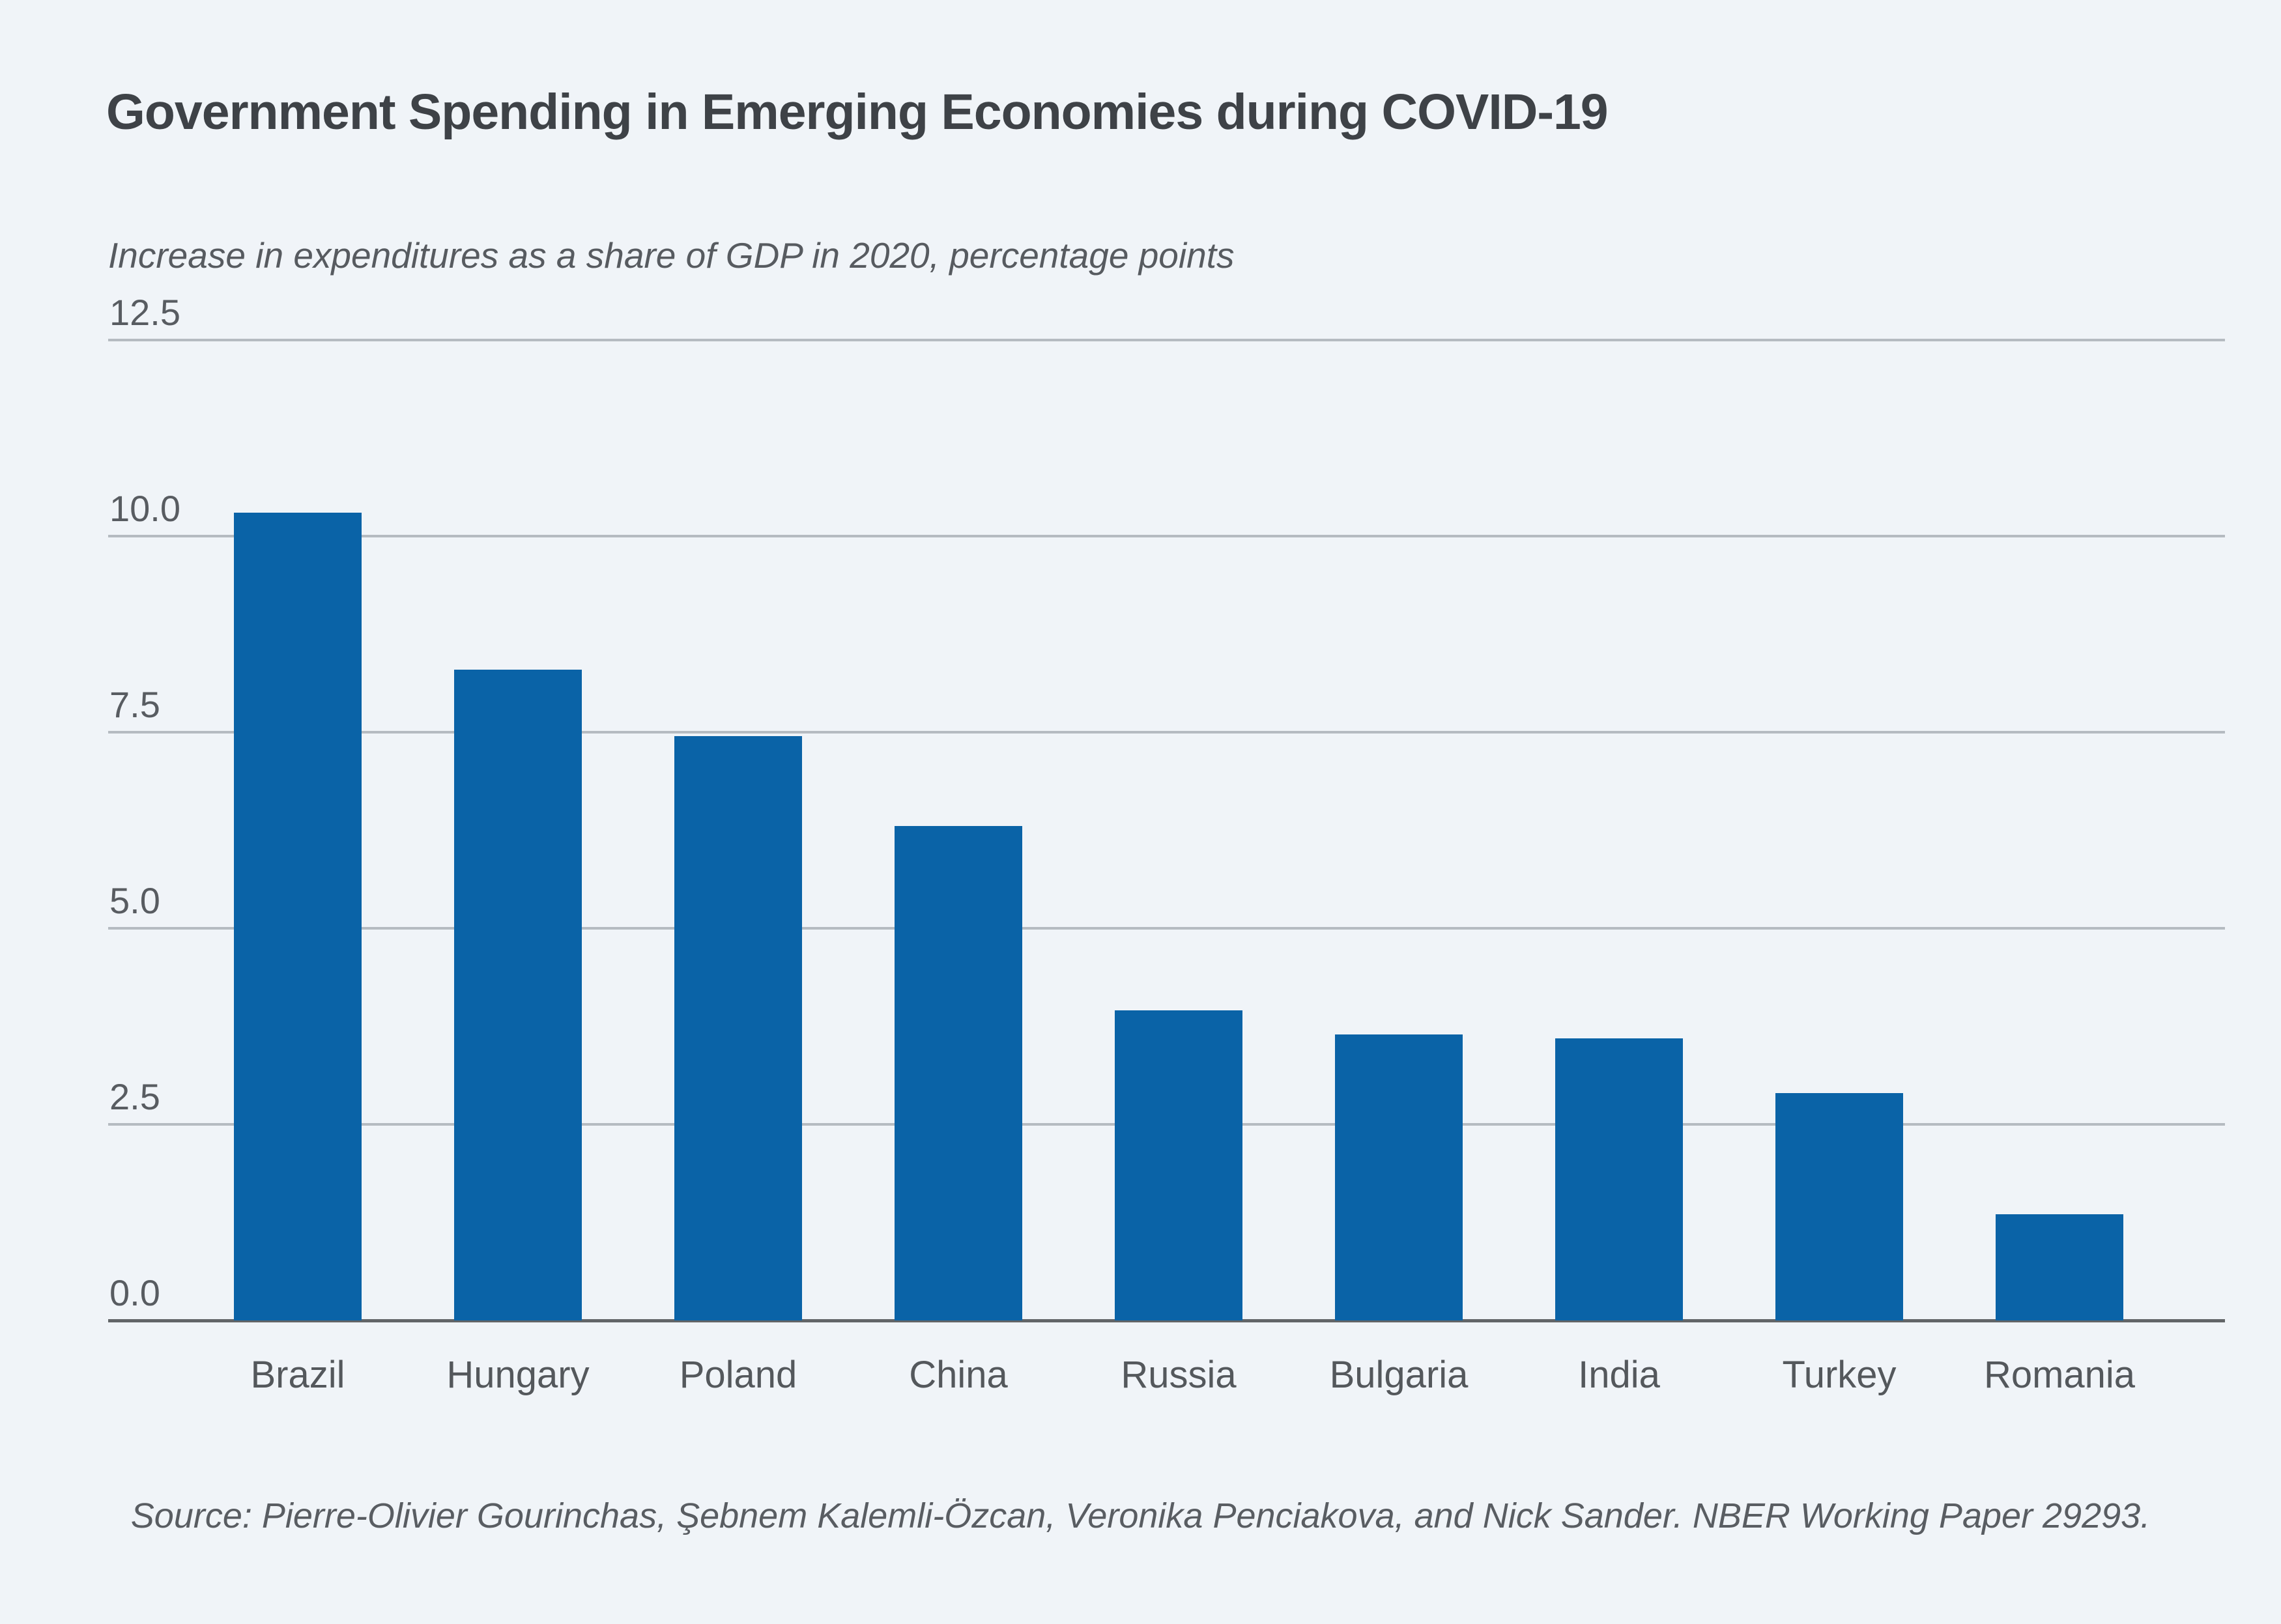  I want to click on x-tick-label: Russia, so click(1179, 1375).